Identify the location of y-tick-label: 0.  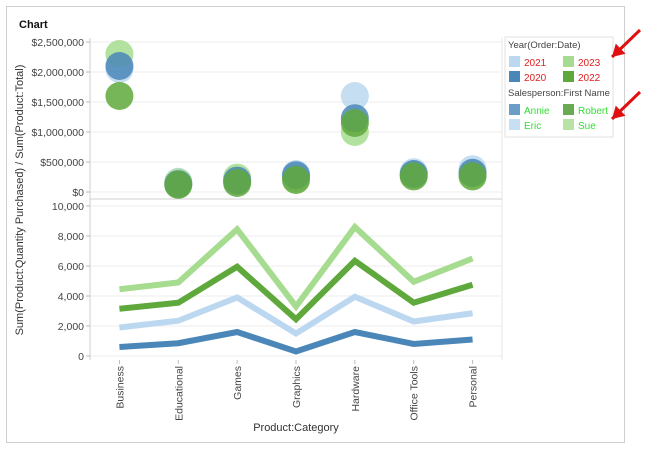
(81, 357).